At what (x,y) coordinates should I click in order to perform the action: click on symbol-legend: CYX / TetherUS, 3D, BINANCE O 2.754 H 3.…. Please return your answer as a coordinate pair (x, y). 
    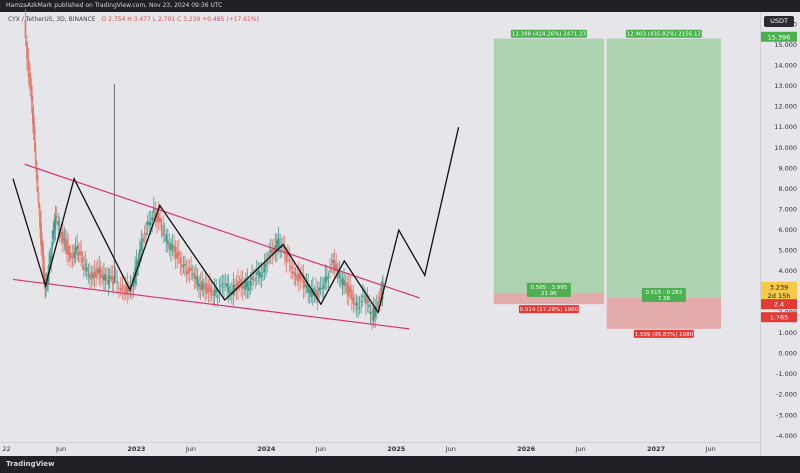
    Looking at the image, I should click on (133, 19).